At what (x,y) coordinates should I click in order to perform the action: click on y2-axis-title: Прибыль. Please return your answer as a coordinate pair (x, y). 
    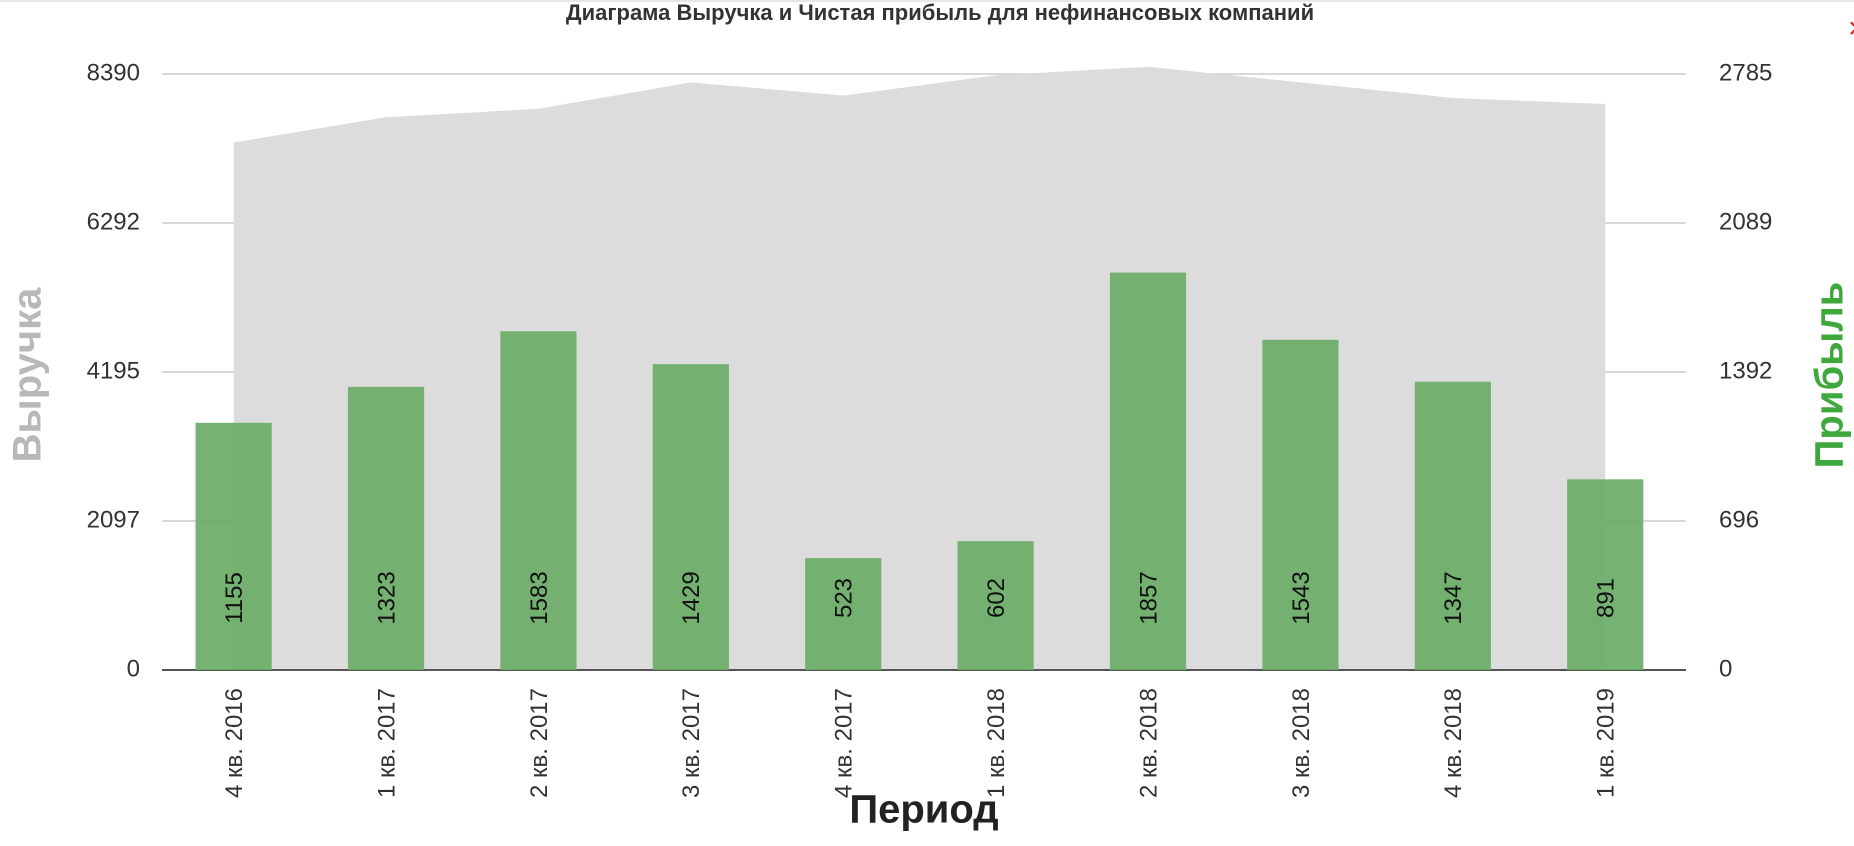
    Looking at the image, I should click on (1830, 375).